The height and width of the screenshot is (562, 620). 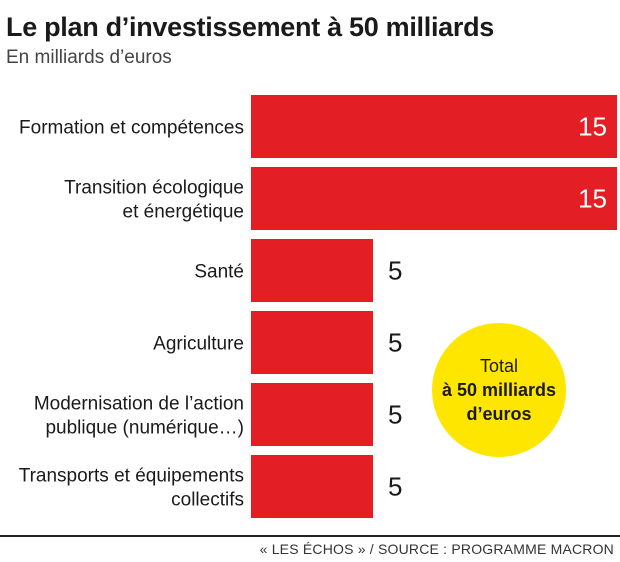 I want to click on value-label-1: 15, so click(x=592, y=127).